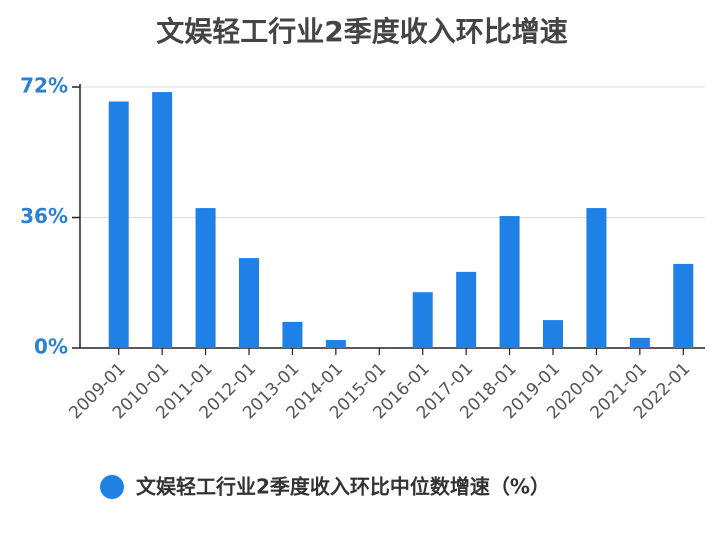 The image size is (724, 540). What do you see at coordinates (112, 487) in the screenshot?
I see `legend-marker` at bounding box center [112, 487].